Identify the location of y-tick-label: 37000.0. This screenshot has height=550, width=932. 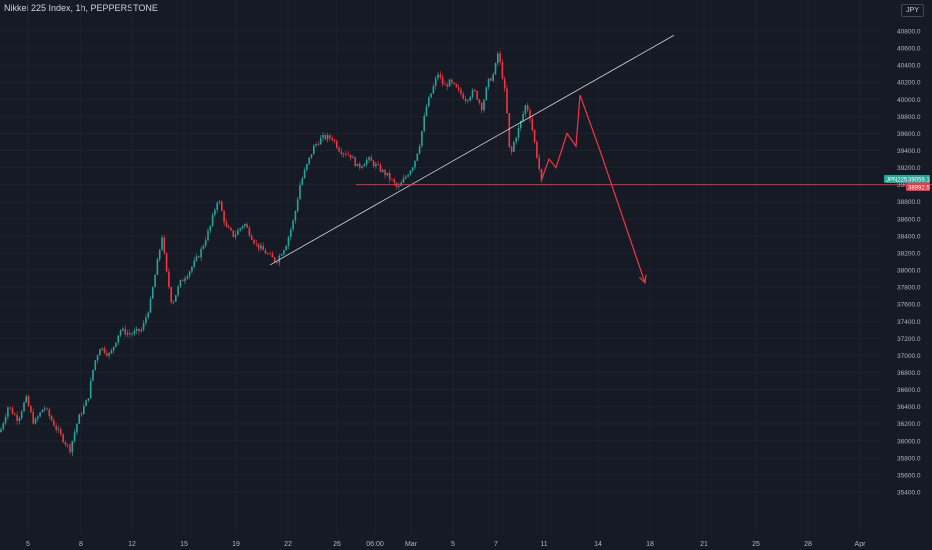
(909, 356).